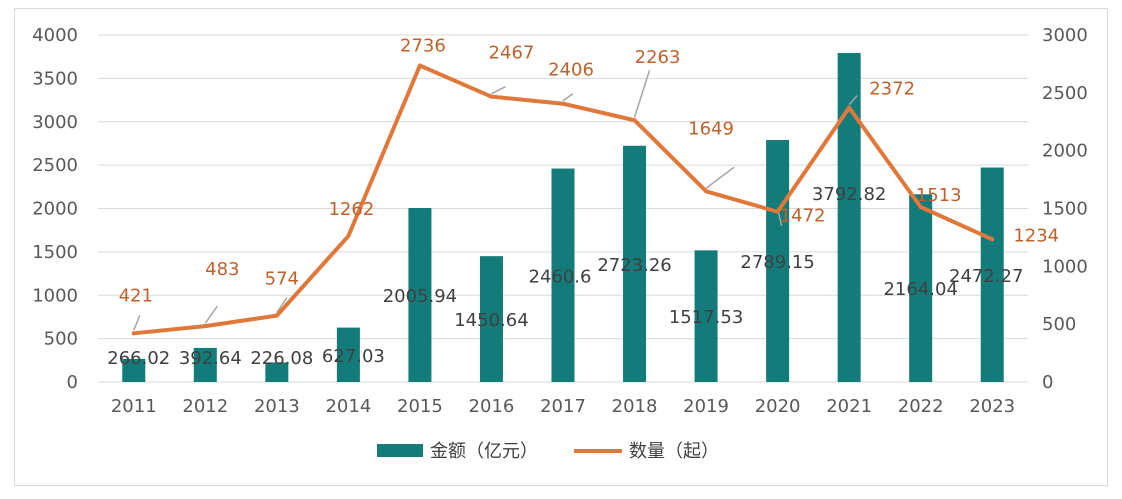 The width and height of the screenshot is (1122, 499). I want to click on y-right-tick-label: 1500, so click(1065, 209).